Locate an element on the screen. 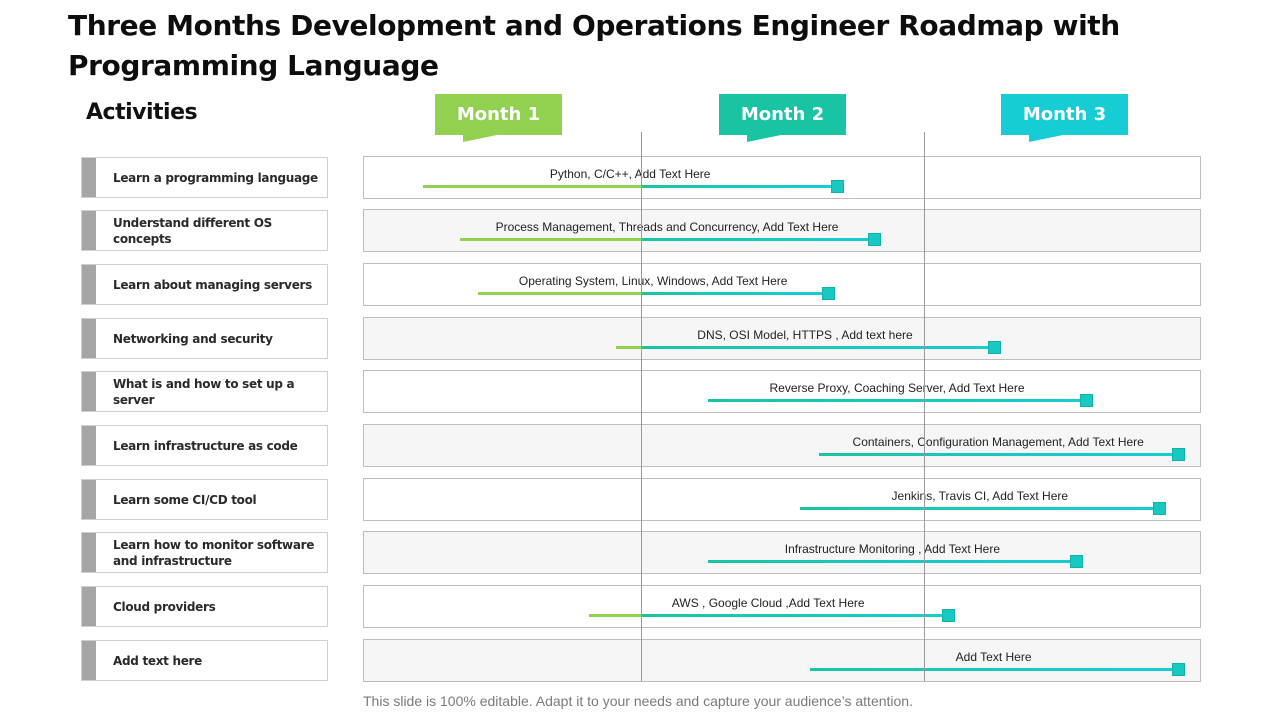  activity-label: Understand different OS concepts is located at coordinates (192, 230).